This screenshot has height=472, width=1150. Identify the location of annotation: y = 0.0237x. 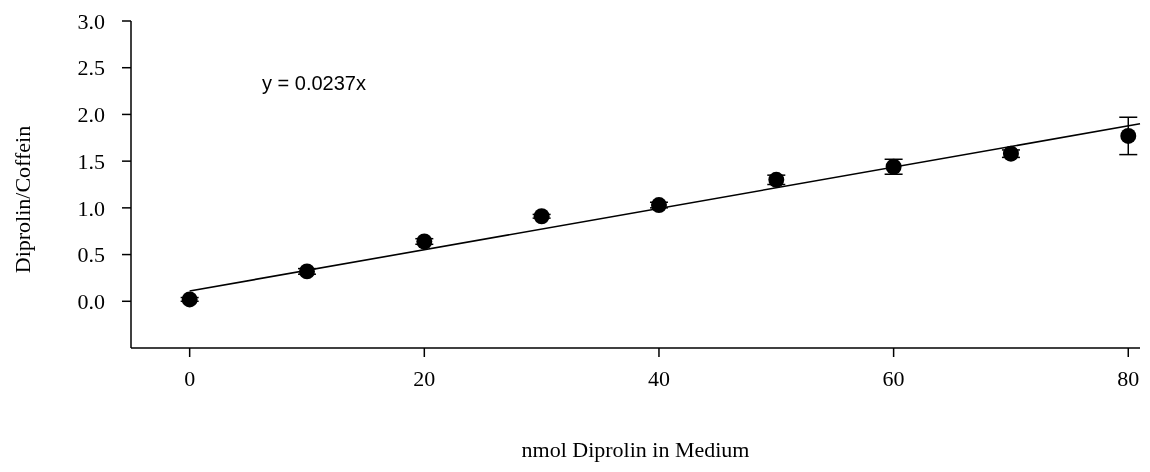
(314, 83).